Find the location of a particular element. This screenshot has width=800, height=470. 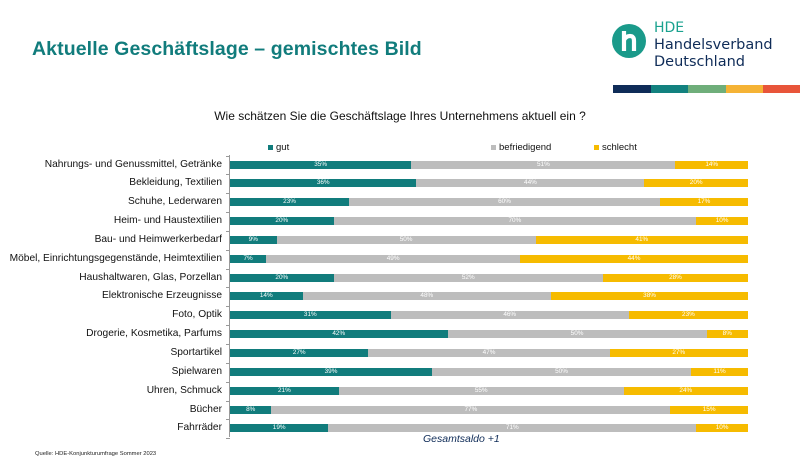

y-axis-line is located at coordinates (229, 296).